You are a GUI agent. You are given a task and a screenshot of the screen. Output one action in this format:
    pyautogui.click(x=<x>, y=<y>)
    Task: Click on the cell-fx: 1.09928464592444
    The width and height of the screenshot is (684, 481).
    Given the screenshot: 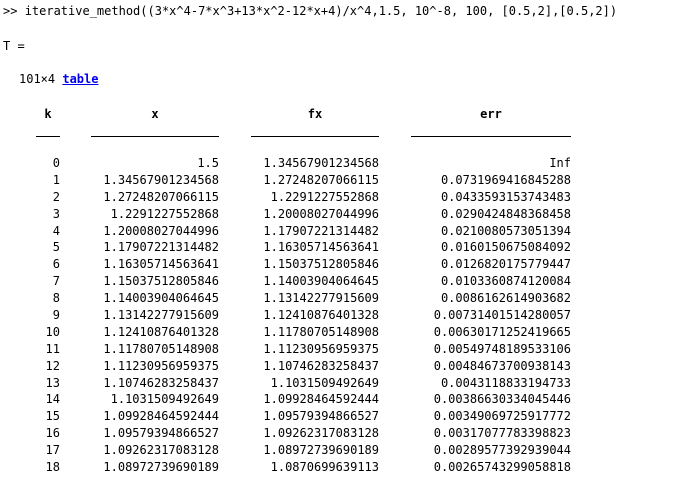 What is the action you would take?
    pyautogui.click(x=321, y=399)
    